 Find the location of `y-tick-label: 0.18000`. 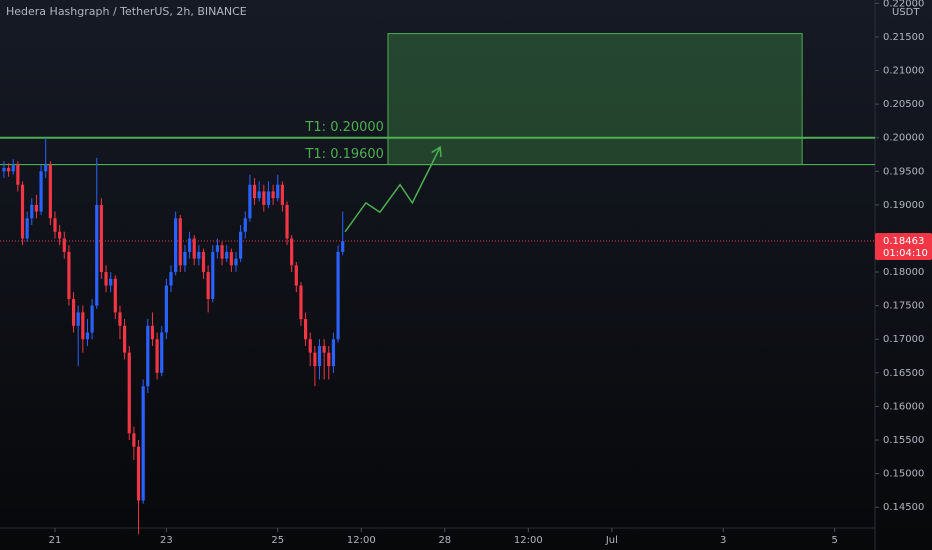

y-tick-label: 0.18000 is located at coordinates (903, 272).